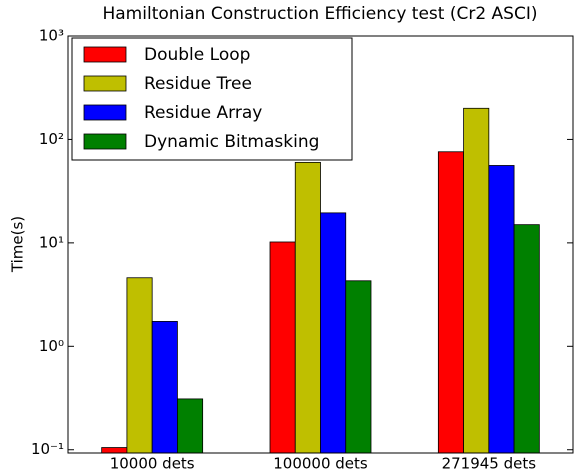 The image size is (576, 471). Describe the element at coordinates (320, 463) in the screenshot. I see `x-tick-label: 100000 dets` at that location.